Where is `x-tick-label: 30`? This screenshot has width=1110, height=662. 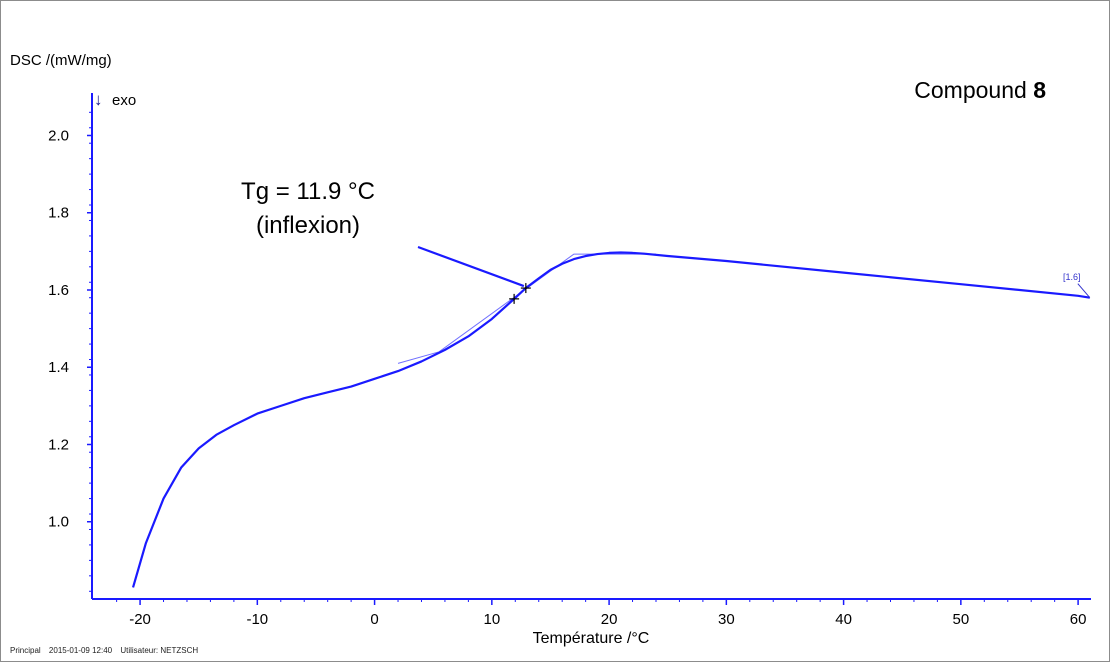
x-tick-label: 30 is located at coordinates (726, 619).